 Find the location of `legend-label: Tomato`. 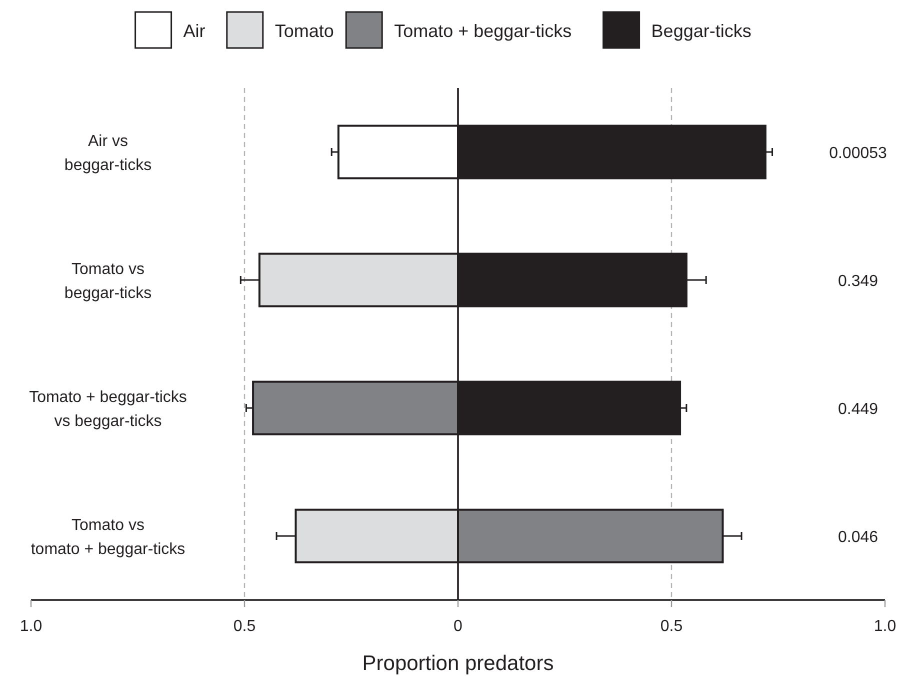

legend-label: Tomato is located at coordinates (304, 31).